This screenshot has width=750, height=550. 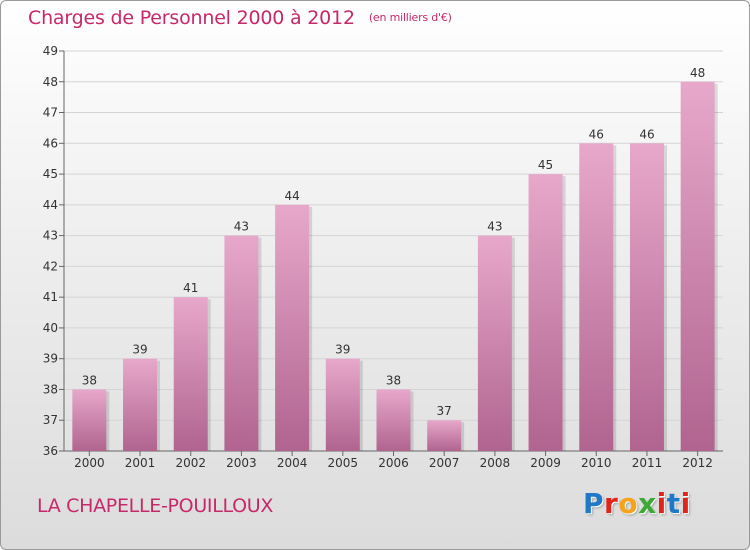 I want to click on logo-letter: r, so click(x=611, y=503).